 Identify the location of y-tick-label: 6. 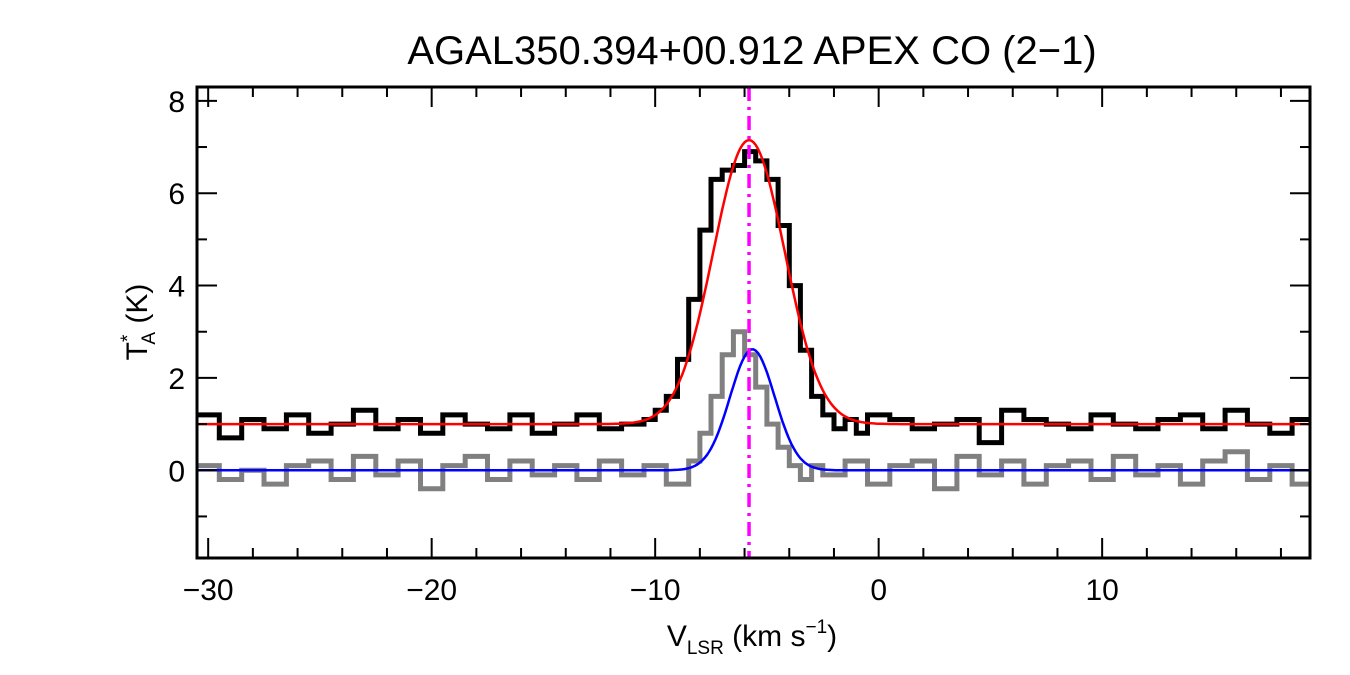
(176, 194).